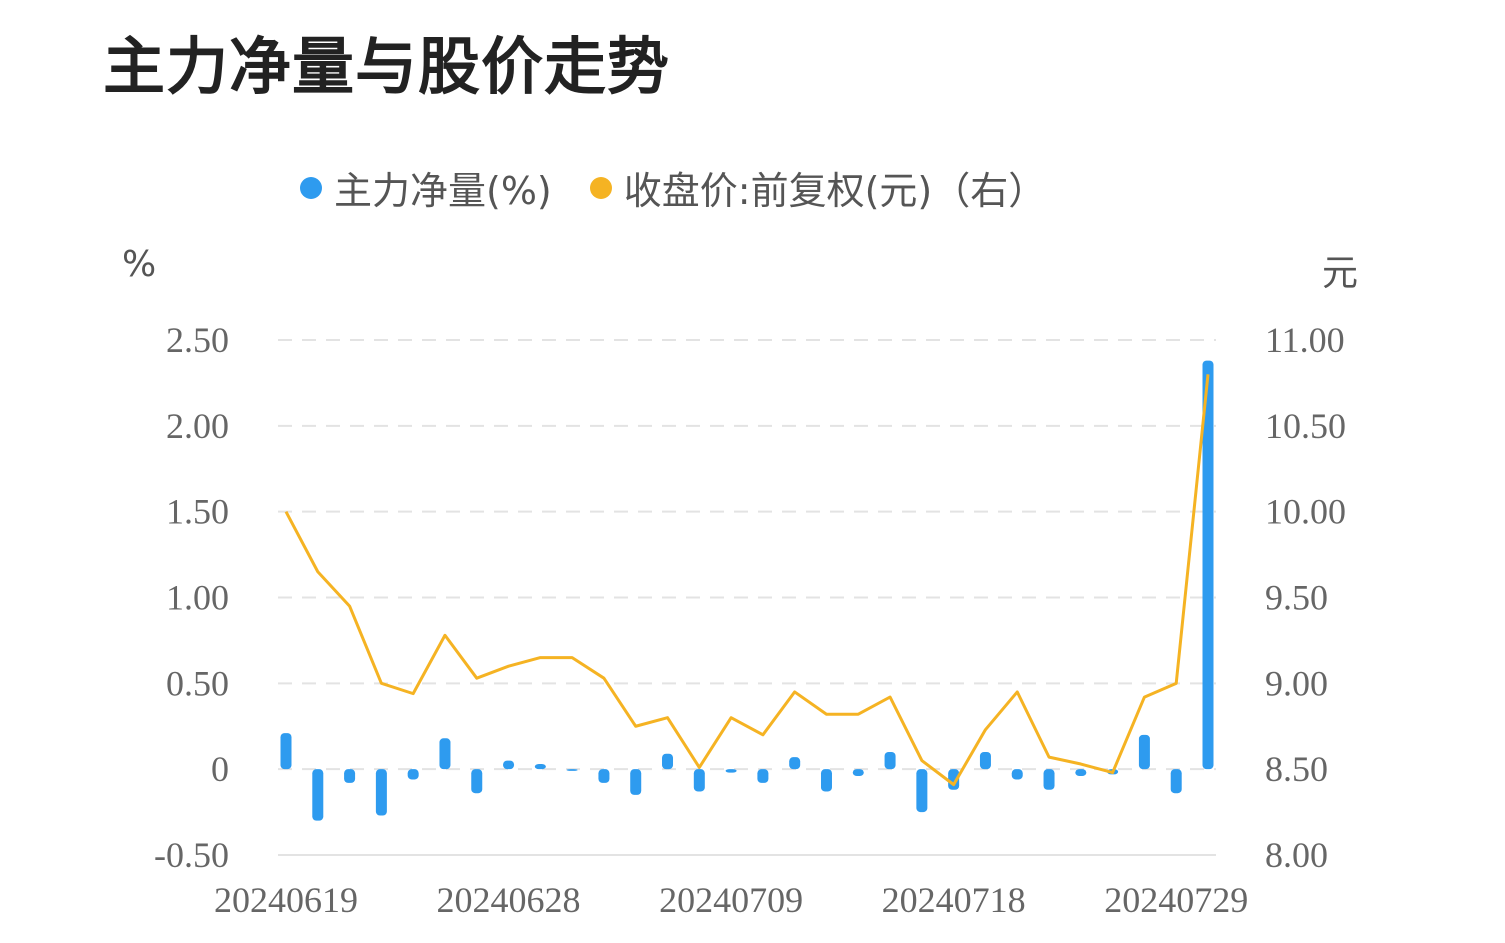 The width and height of the screenshot is (1505, 943). I want to click on right-axis-tick-label: 8.00, so click(1296, 855).